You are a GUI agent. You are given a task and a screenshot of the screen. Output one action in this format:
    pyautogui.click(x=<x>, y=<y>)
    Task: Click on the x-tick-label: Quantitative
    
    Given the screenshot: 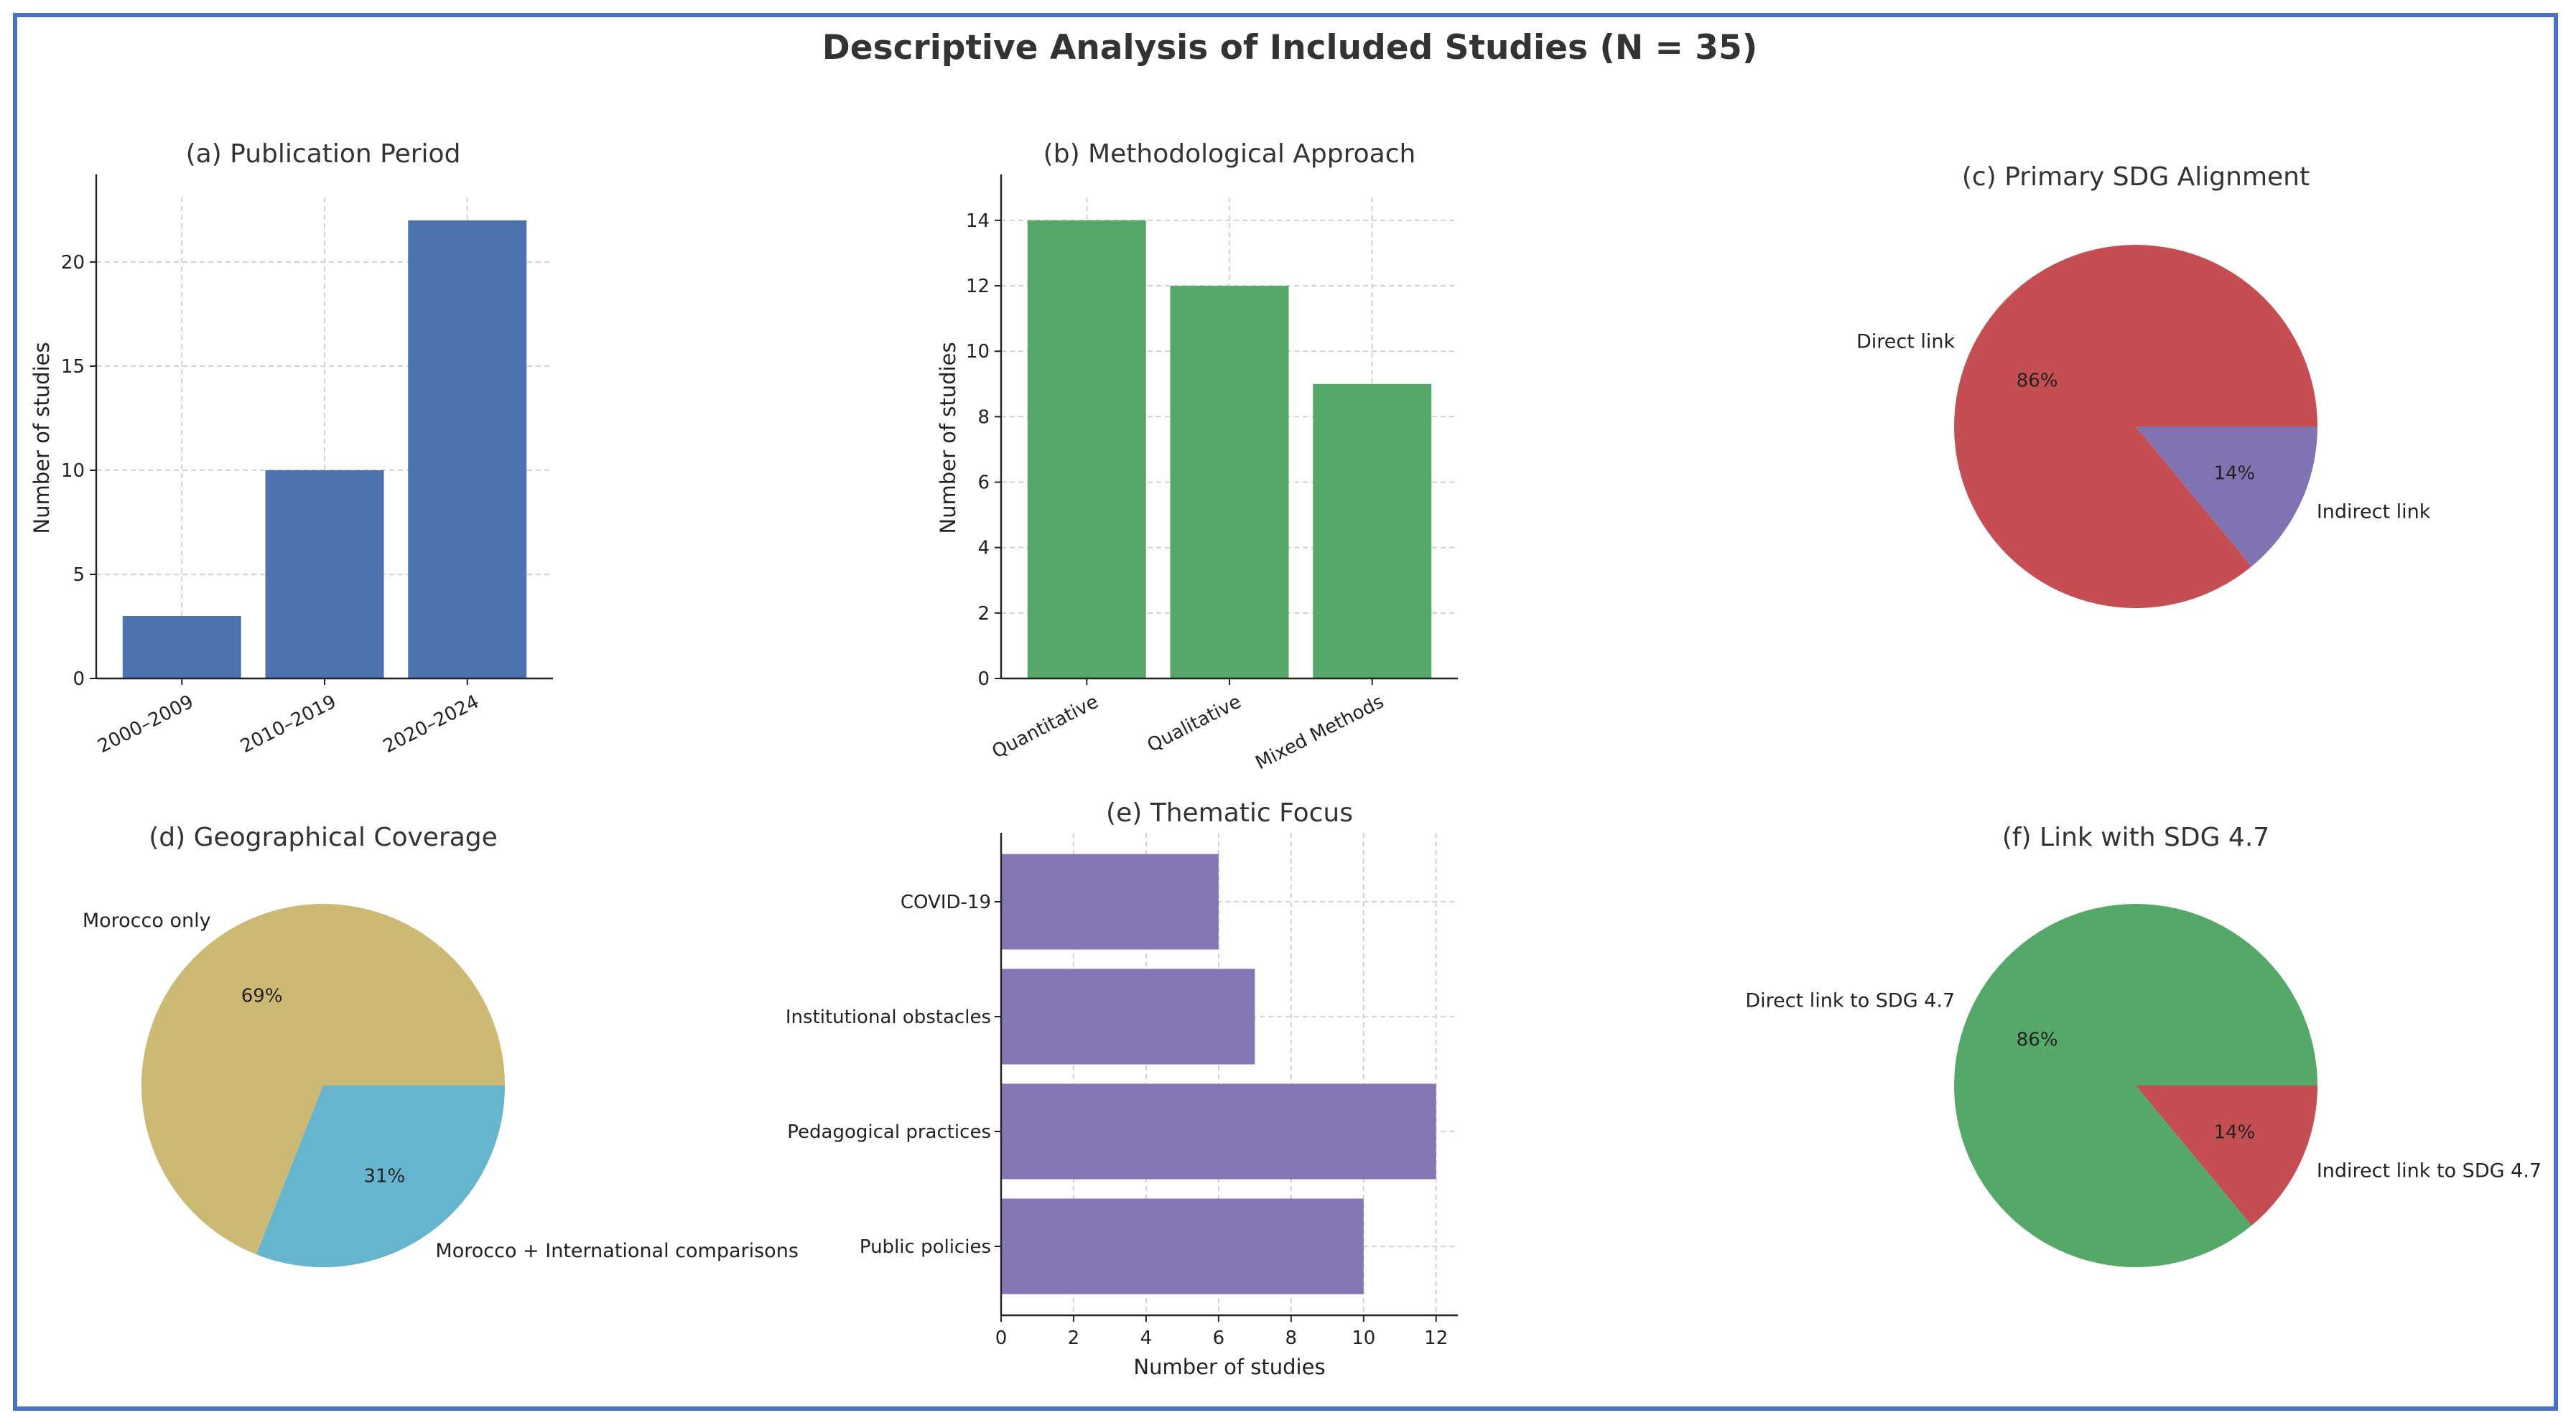 What is the action you would take?
    pyautogui.click(x=1045, y=727)
    